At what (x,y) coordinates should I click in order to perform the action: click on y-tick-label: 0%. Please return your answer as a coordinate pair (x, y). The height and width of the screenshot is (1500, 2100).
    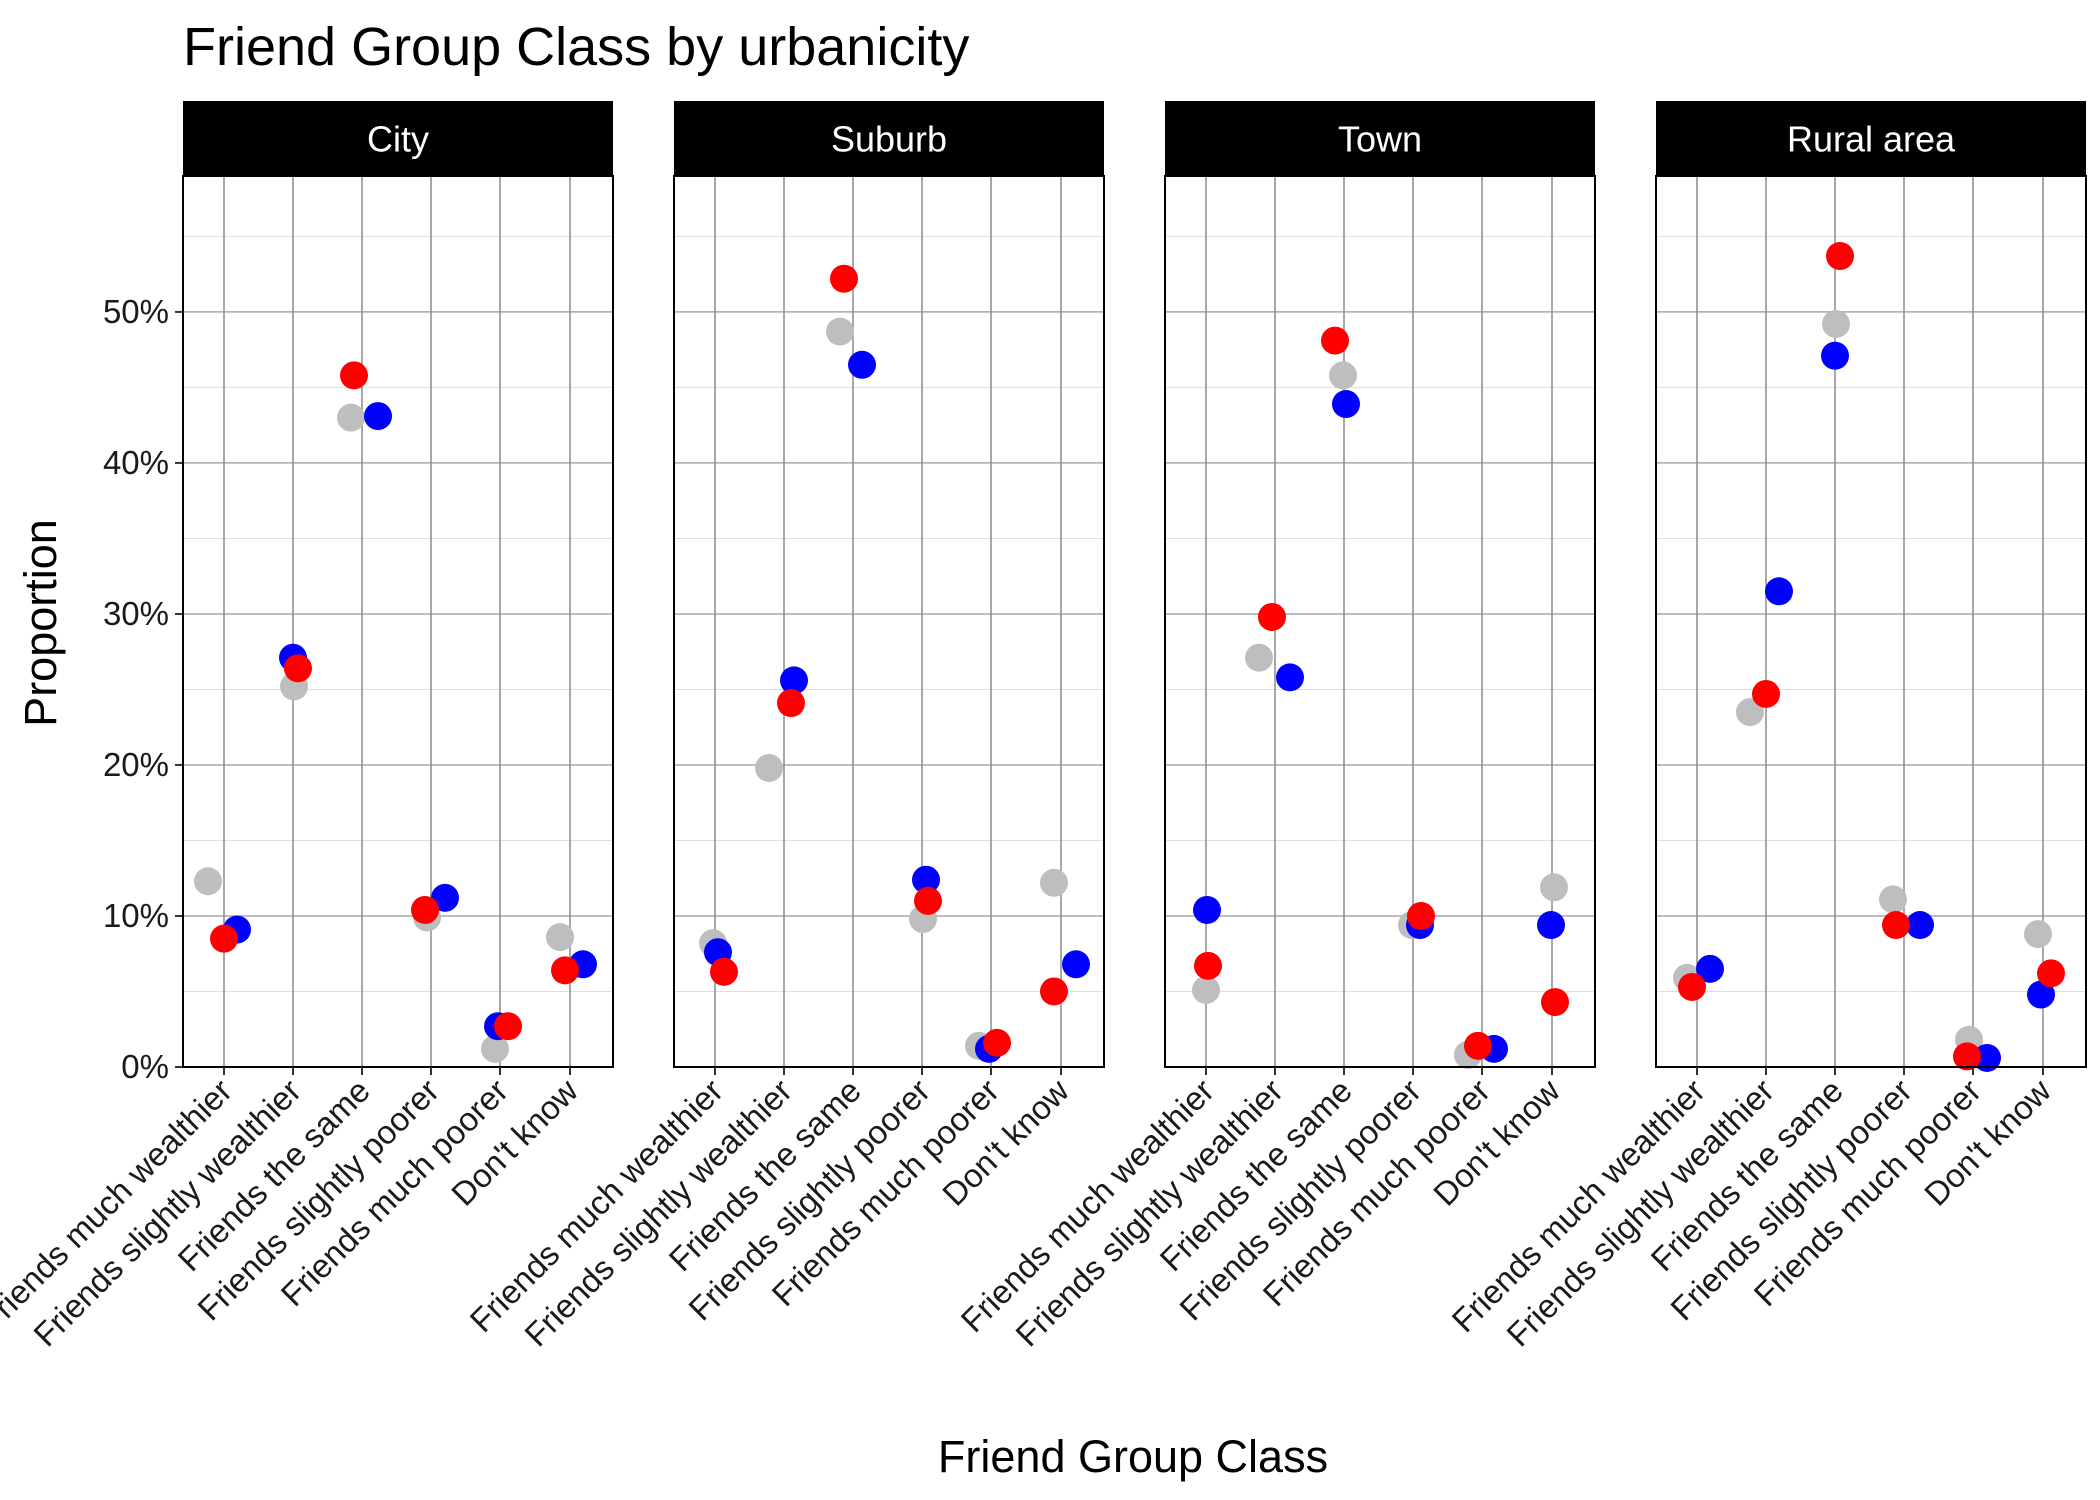
    Looking at the image, I should click on (145, 1066).